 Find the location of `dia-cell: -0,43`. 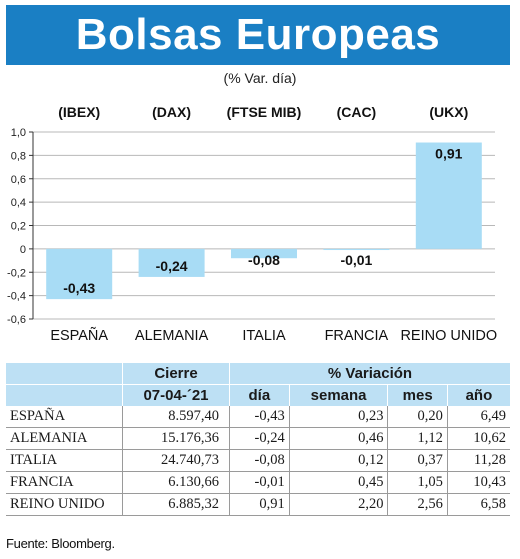

dia-cell: -0,43 is located at coordinates (259, 417).